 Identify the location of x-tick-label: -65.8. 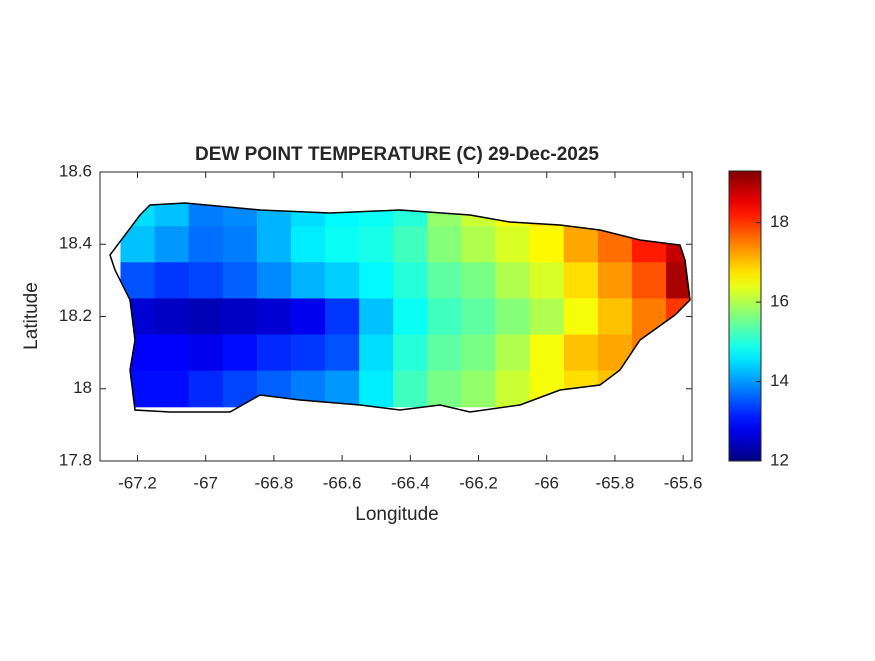
(615, 482).